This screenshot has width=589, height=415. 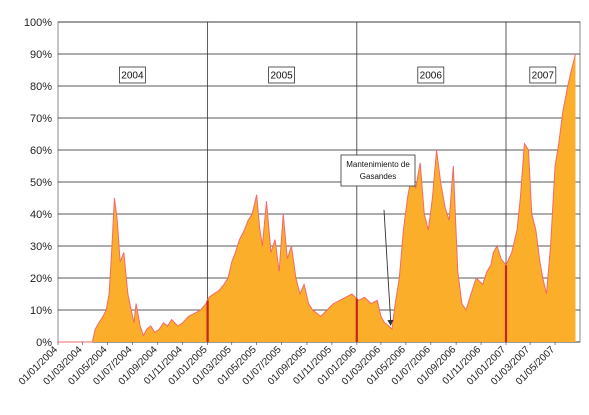 I want to click on y-tick-label: 30%, so click(x=41, y=247).